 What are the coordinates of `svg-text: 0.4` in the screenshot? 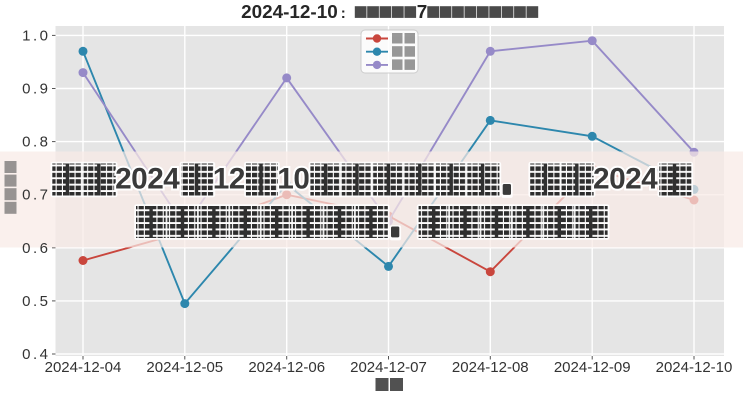 It's located at (36, 354).